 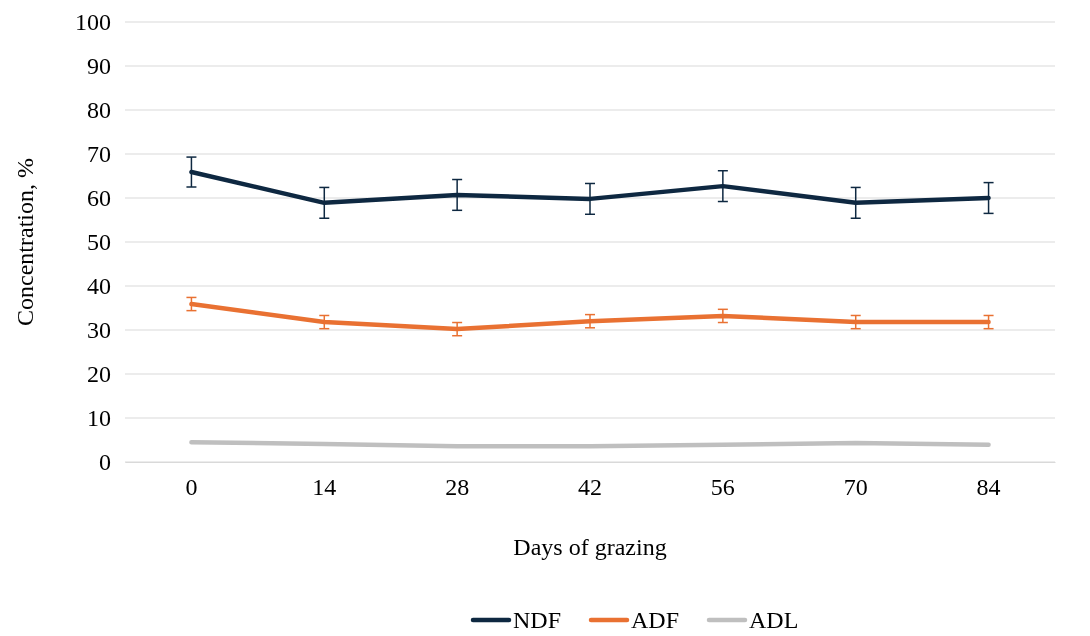 I want to click on y-tick-label: 20, so click(x=99, y=374).